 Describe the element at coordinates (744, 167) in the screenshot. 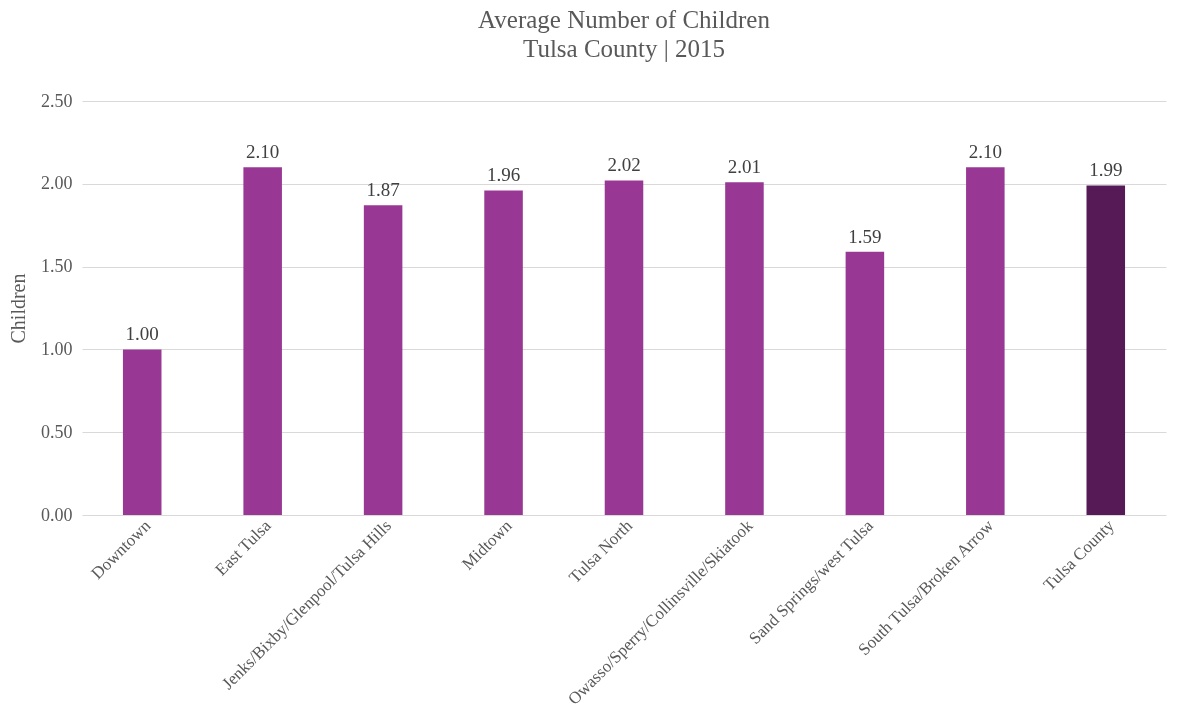

I see `data-label: 2.01` at that location.